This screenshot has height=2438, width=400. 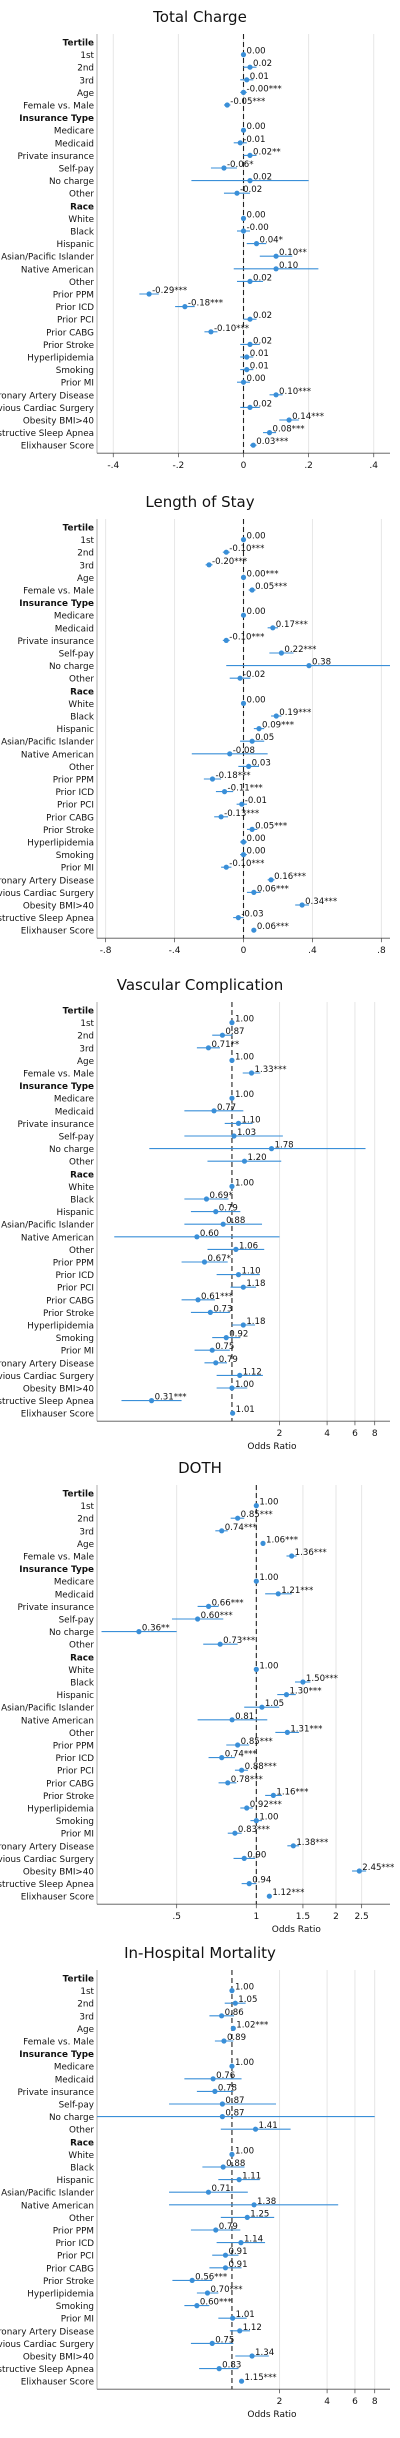 What do you see at coordinates (252, 915) in the screenshot?
I see `value-label: -0.03` at bounding box center [252, 915].